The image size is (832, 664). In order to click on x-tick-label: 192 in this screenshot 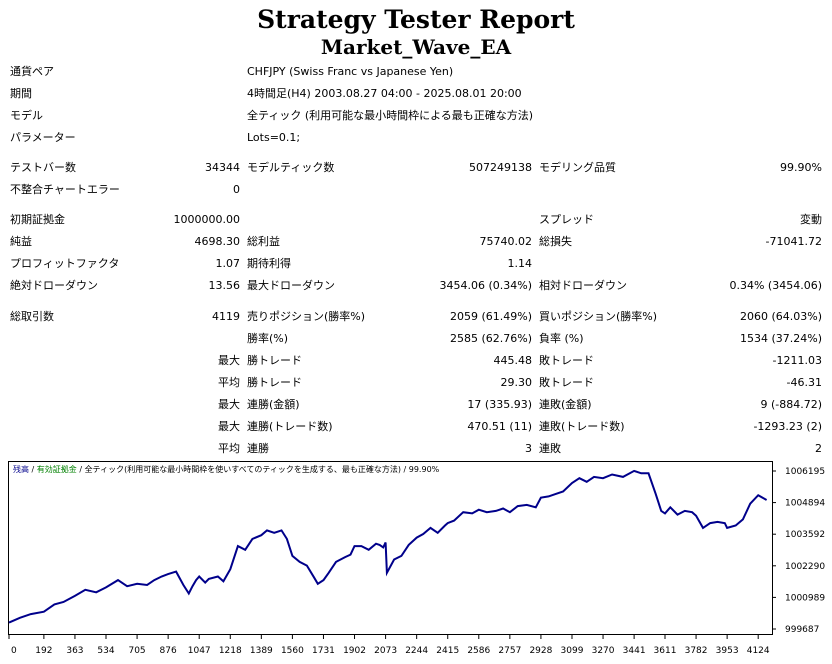, I will do `click(43, 651)`.